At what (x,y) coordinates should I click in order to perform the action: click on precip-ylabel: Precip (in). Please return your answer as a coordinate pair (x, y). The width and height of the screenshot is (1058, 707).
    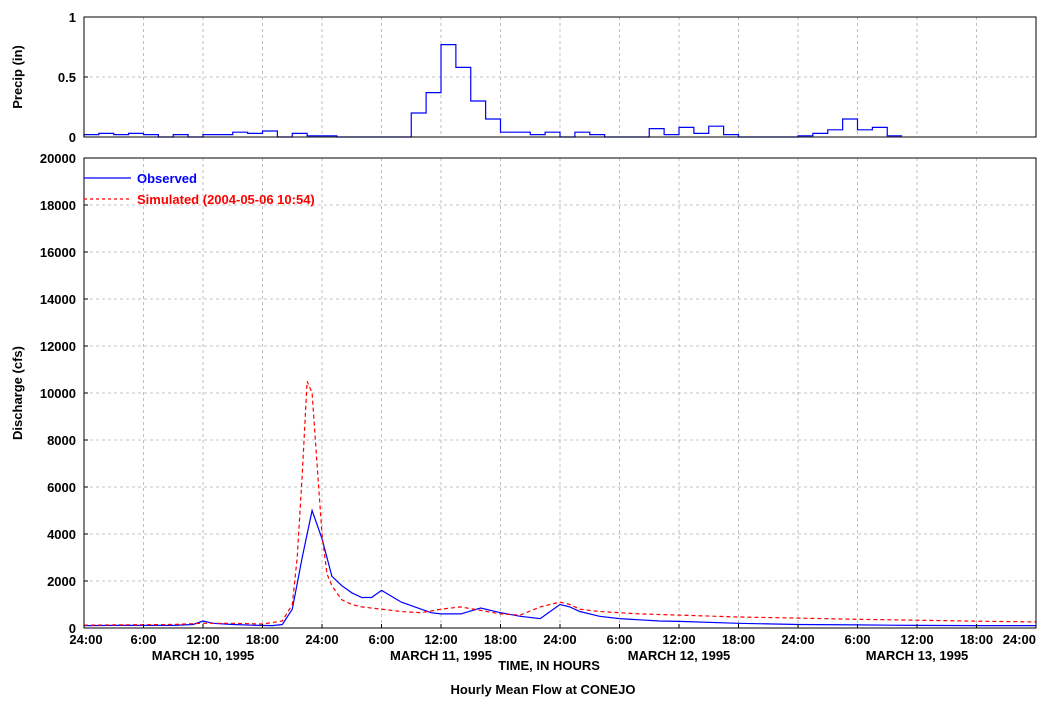
    Looking at the image, I should click on (17, 77).